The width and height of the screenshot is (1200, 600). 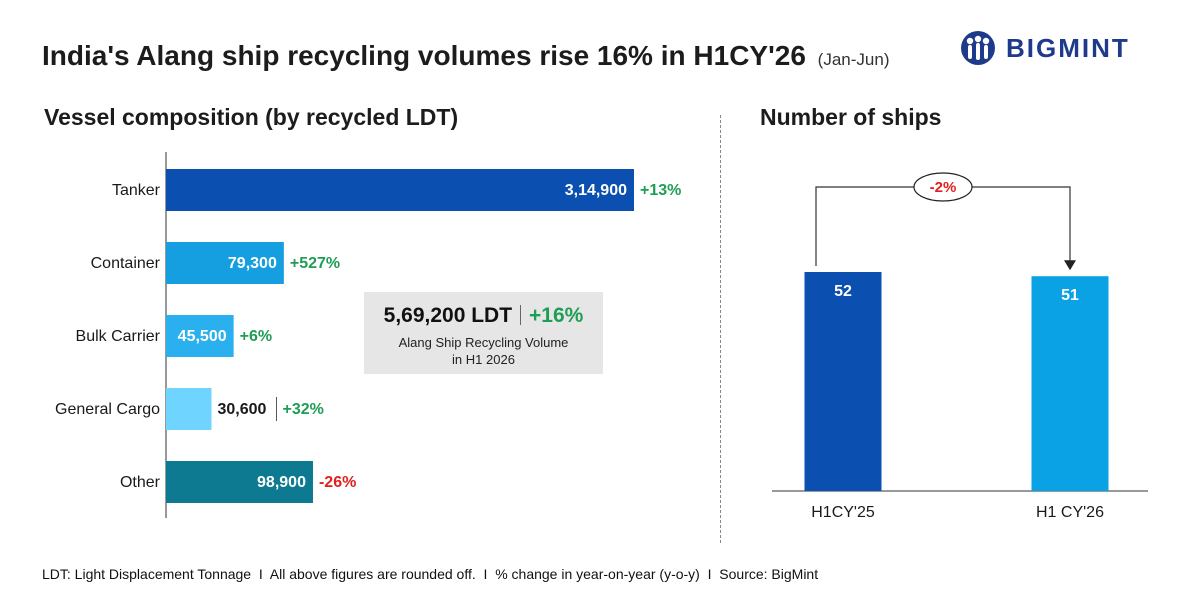 What do you see at coordinates (1070, 295) in the screenshot?
I see `value-label: 51` at bounding box center [1070, 295].